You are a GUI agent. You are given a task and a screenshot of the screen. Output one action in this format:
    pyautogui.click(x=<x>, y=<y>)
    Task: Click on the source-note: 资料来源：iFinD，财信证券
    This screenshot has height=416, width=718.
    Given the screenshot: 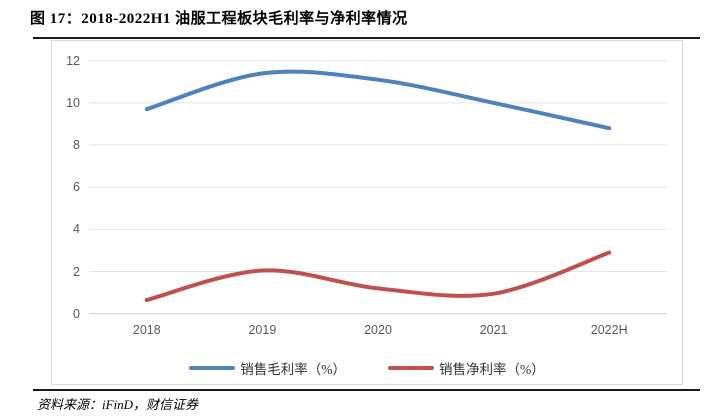 What is the action you would take?
    pyautogui.click(x=118, y=404)
    